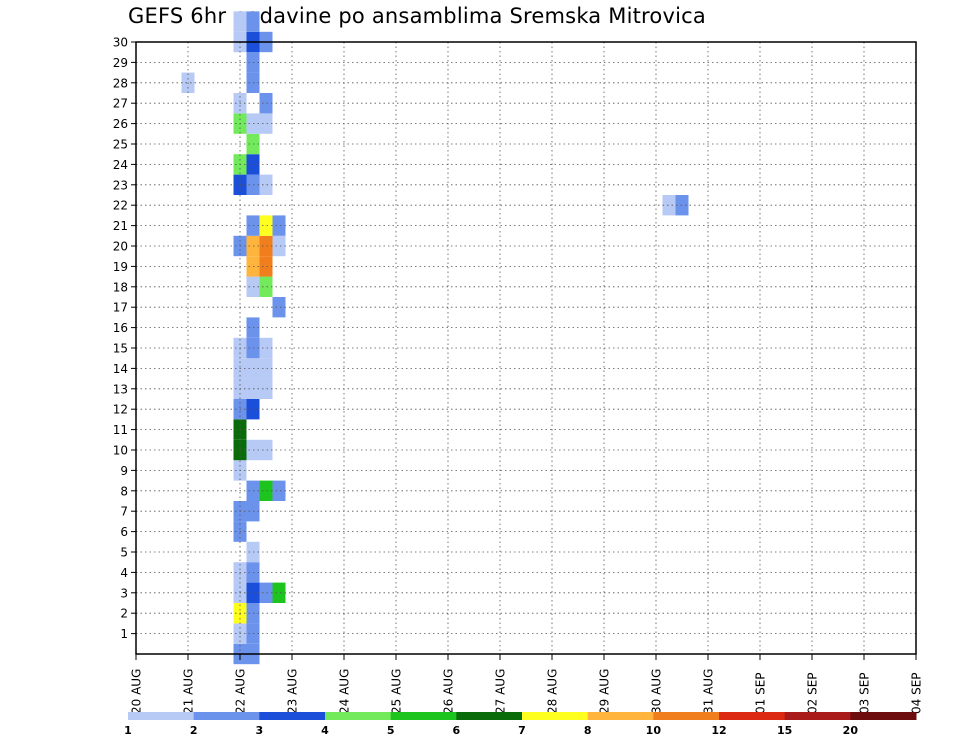 This screenshot has height=742, width=960. Describe the element at coordinates (120, 104) in the screenshot. I see `y-tick-label: 27` at that location.